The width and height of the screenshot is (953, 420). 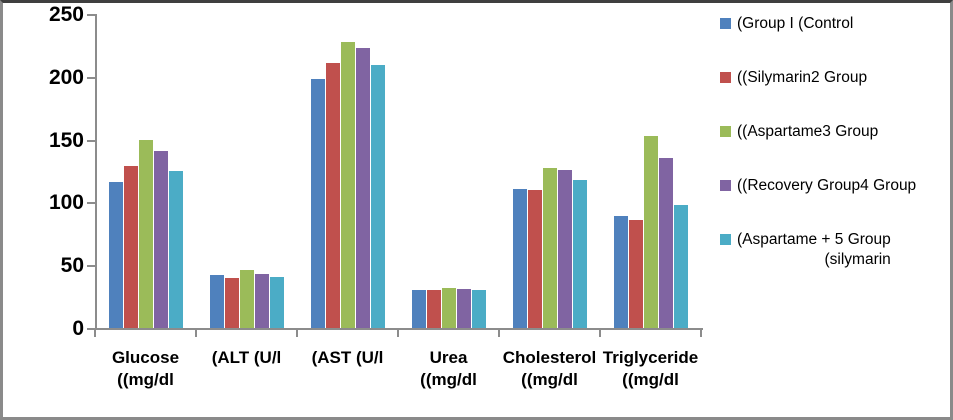 I want to click on bar-series2-cat4, so click(x=433, y=309).